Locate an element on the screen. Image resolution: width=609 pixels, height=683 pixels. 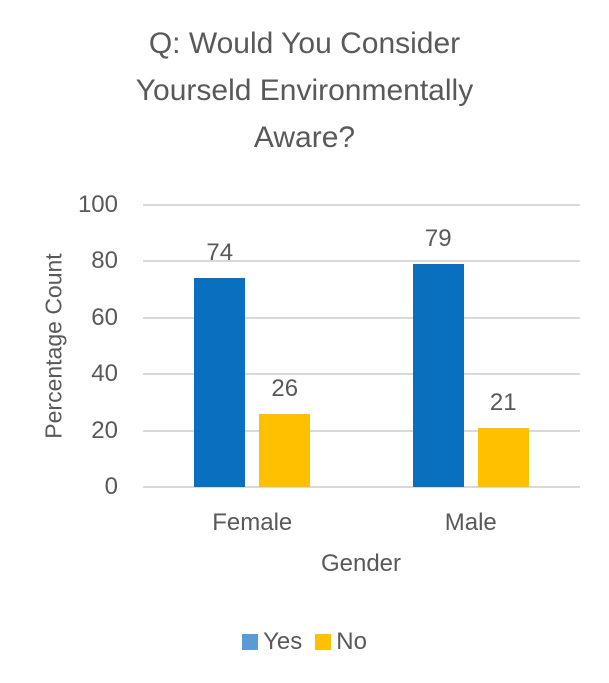
y-tick-label-100: 100 is located at coordinates (97, 204).